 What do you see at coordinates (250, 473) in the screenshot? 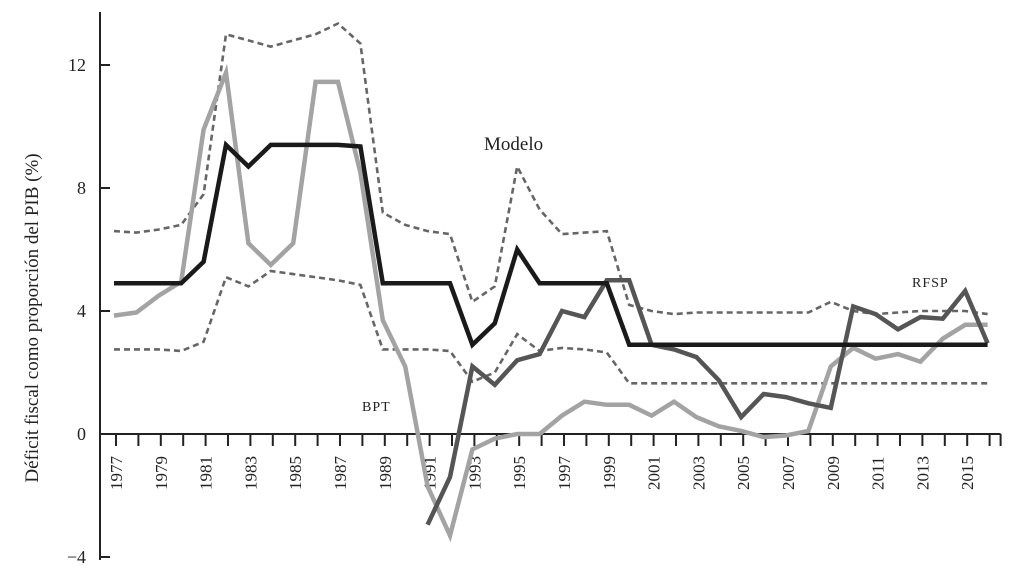
I see `x-tick-label: 1983` at bounding box center [250, 473].